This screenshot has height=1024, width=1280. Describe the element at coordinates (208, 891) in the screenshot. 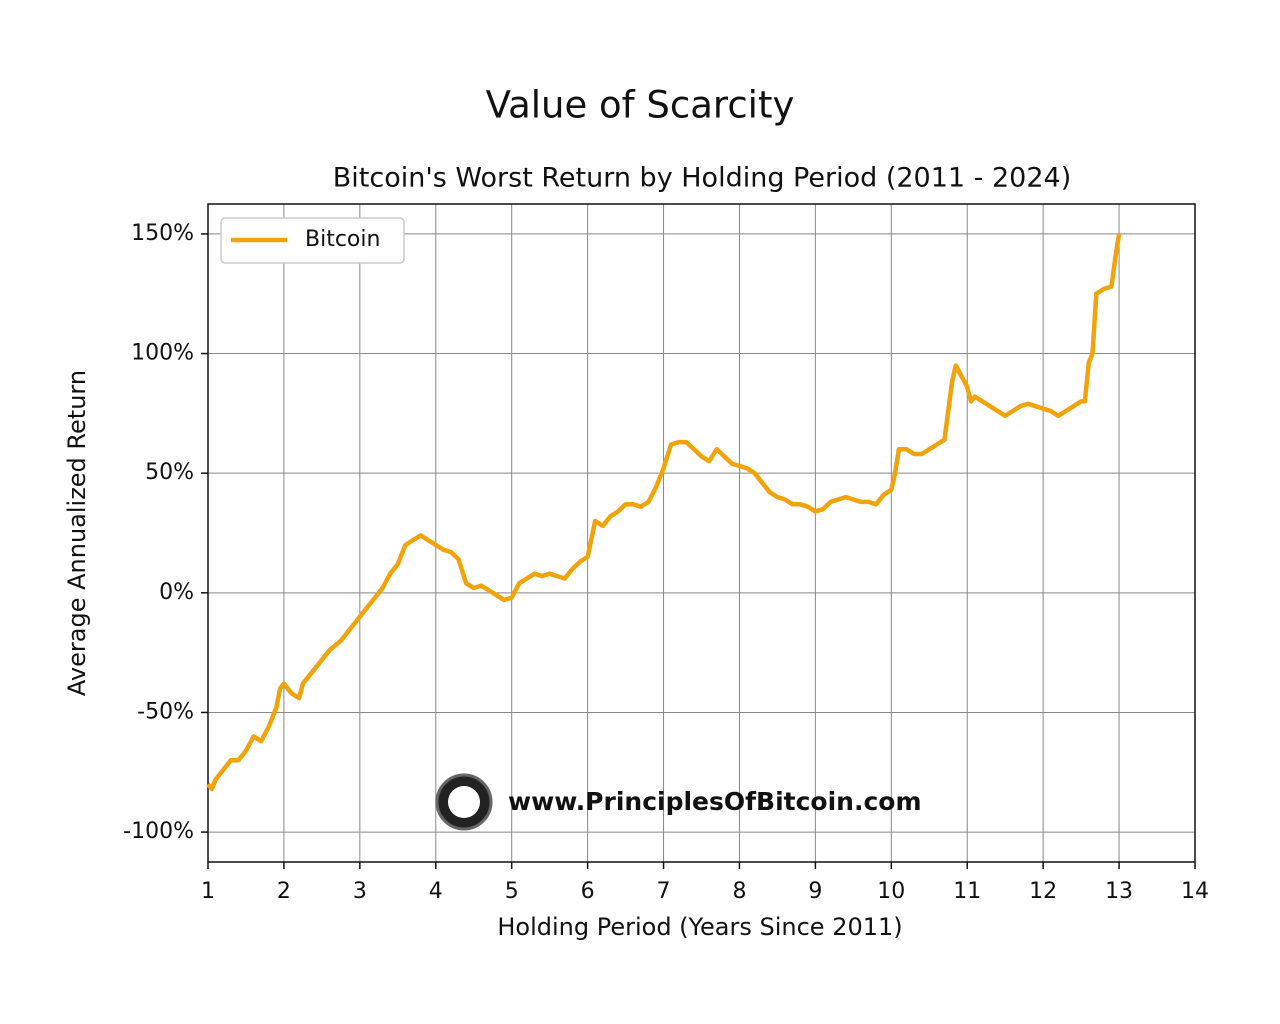

I see `x-tick-label: 1` at that location.